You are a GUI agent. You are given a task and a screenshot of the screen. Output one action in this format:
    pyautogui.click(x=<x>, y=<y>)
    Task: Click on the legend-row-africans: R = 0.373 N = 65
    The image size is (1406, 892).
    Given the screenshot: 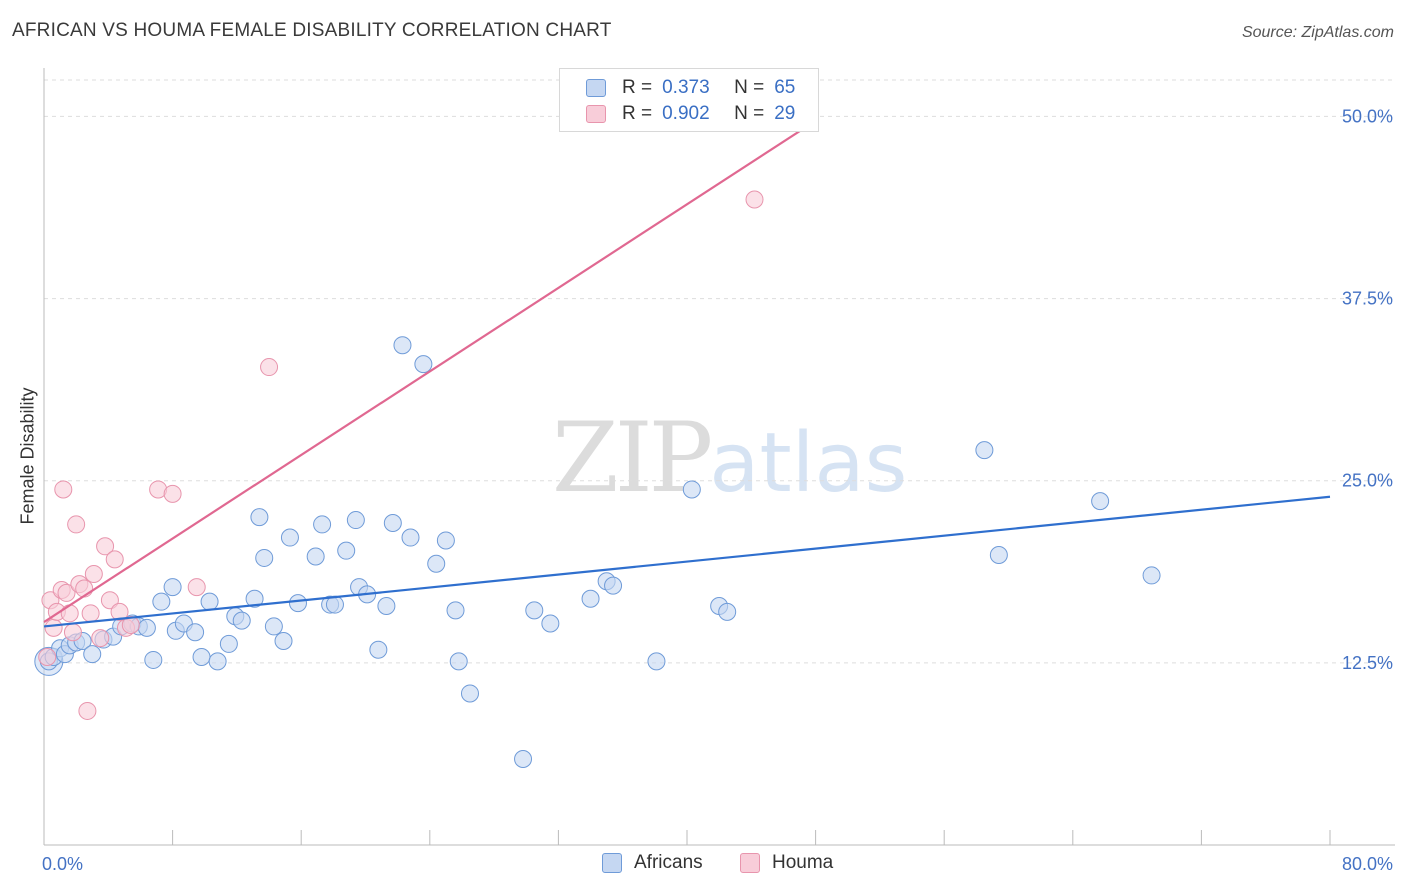 What is the action you would take?
    pyautogui.click(x=690, y=88)
    